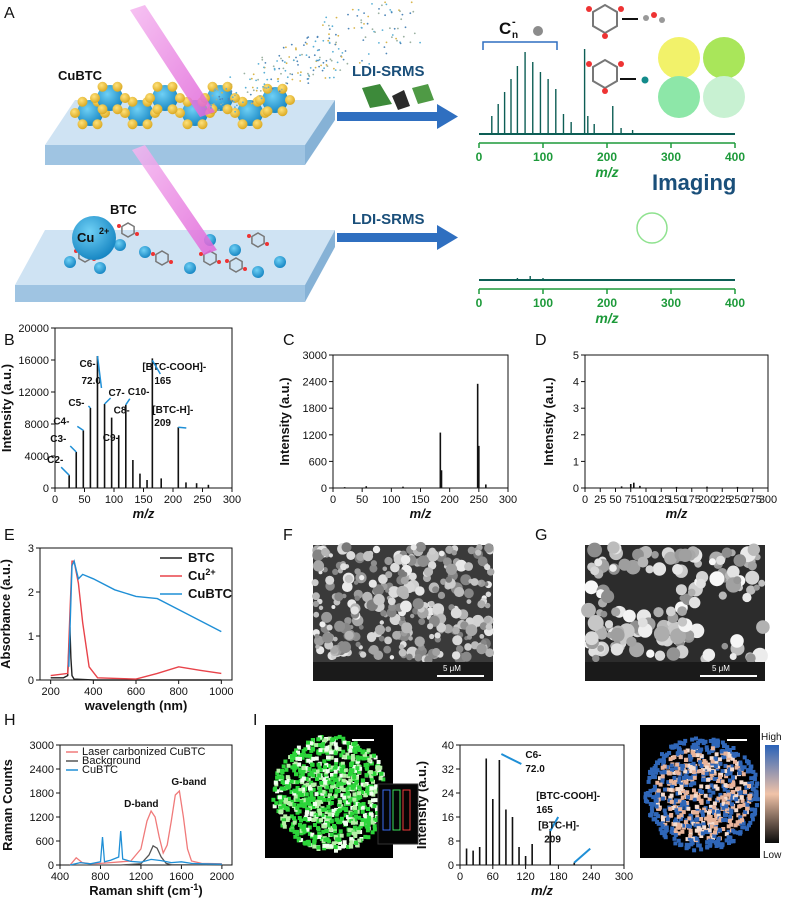  What do you see at coordinates (403, 611) in the screenshot?
I see `sem-image-f: 5 μM` at bounding box center [403, 611].